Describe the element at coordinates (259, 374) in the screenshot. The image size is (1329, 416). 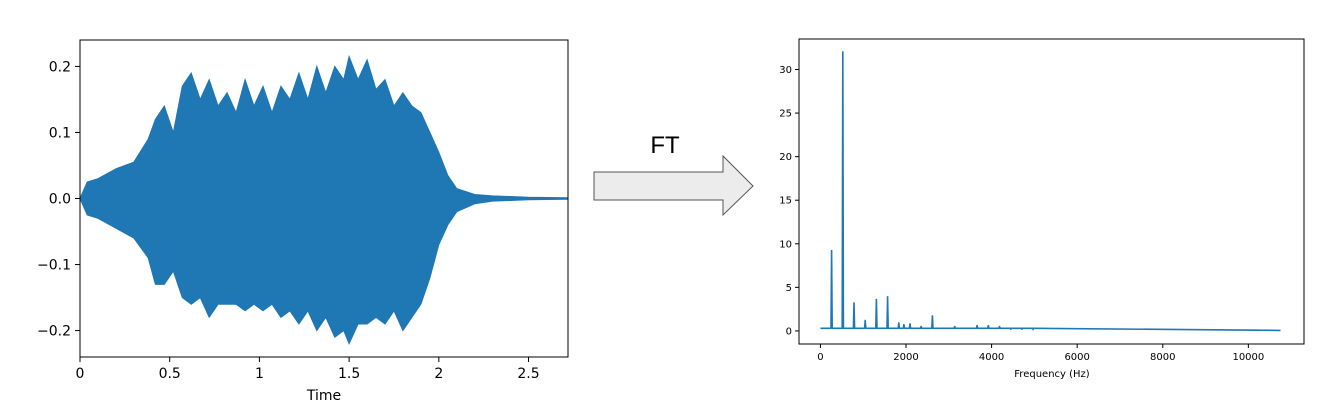
I see `x-tick-label: 1` at that location.